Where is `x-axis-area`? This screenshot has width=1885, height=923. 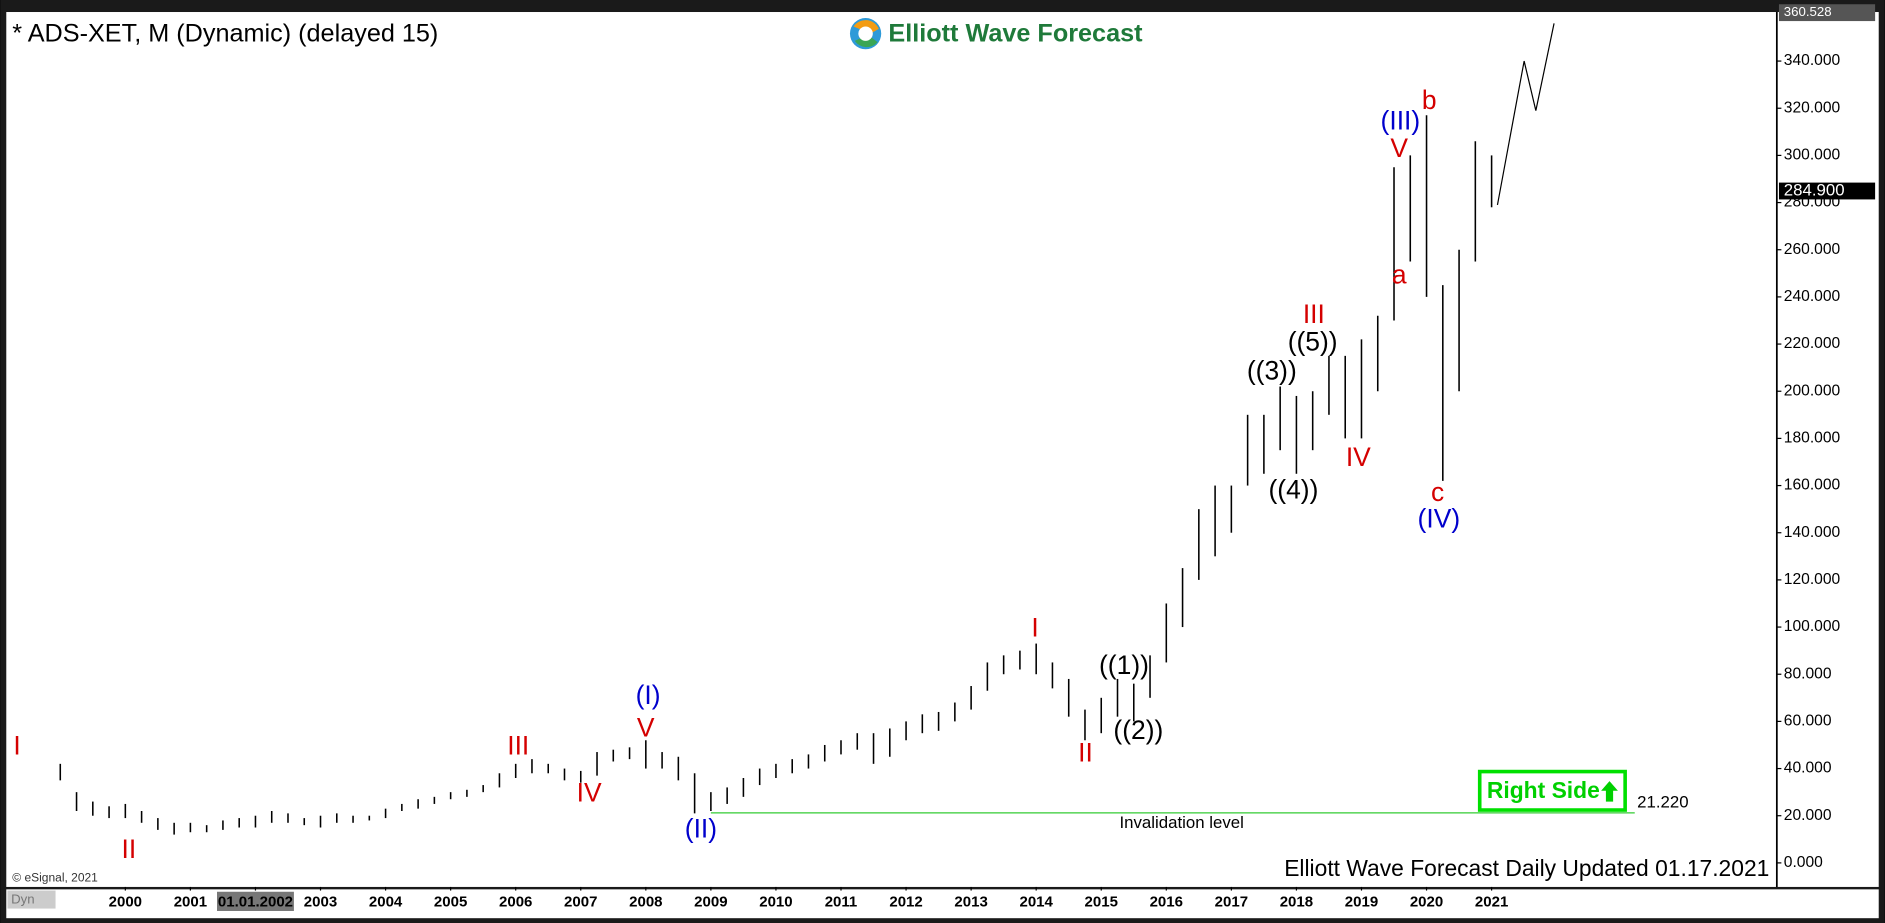 x-axis-area is located at coordinates (942, 904).